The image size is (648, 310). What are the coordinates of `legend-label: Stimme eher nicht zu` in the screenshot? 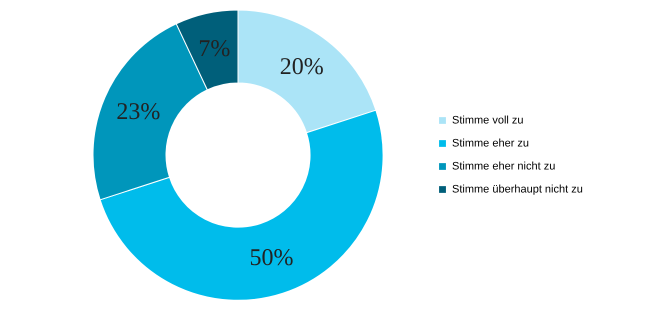 It's located at (504, 166).